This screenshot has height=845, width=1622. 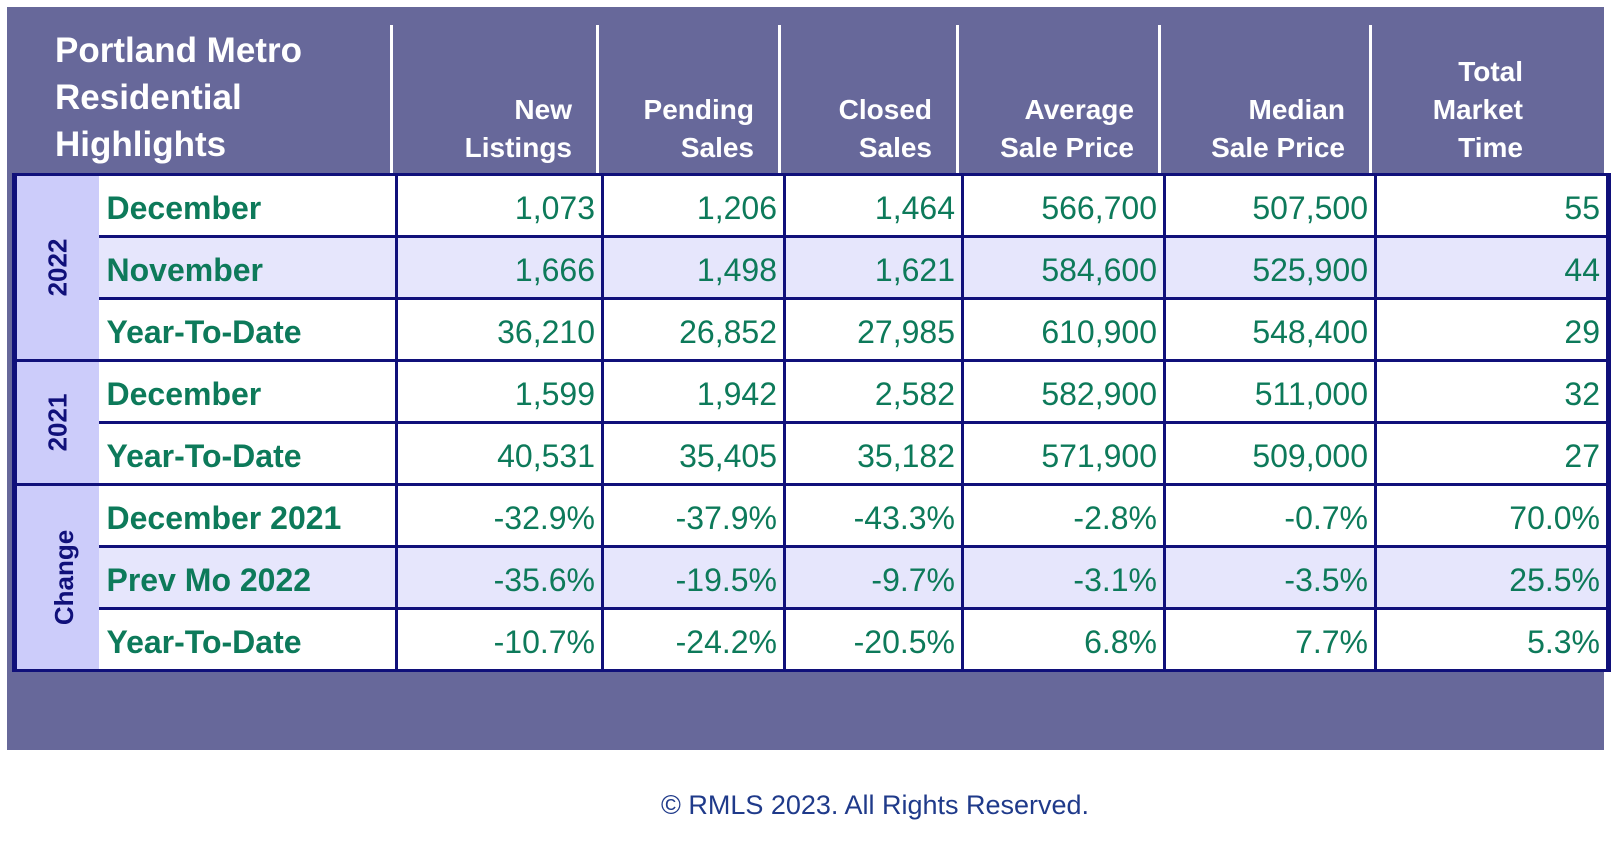 I want to click on column-header: New Listings, so click(x=442, y=108).